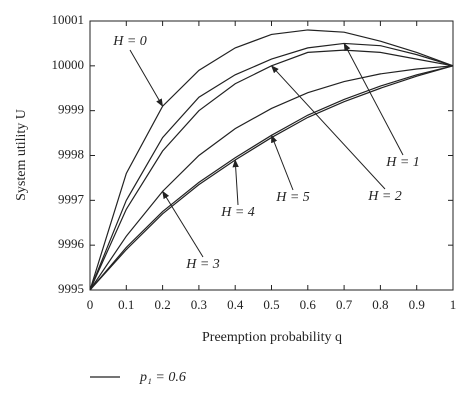 This screenshot has width=474, height=402. I want to click on y-axis-label: System utility U, so click(21, 155).